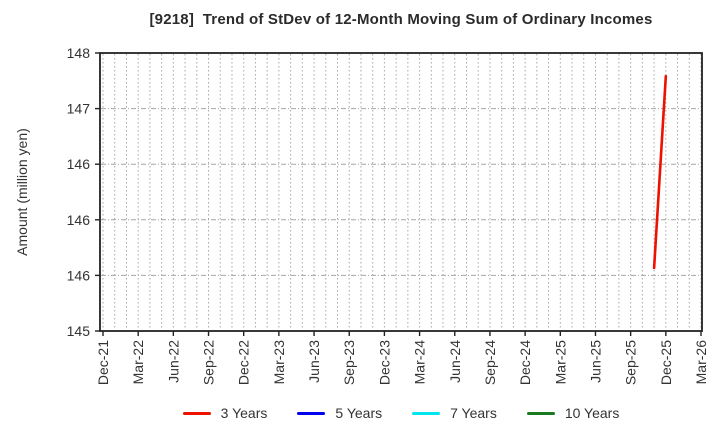 The width and height of the screenshot is (720, 440). I want to click on x-tick-label: Dec-23, so click(384, 362).